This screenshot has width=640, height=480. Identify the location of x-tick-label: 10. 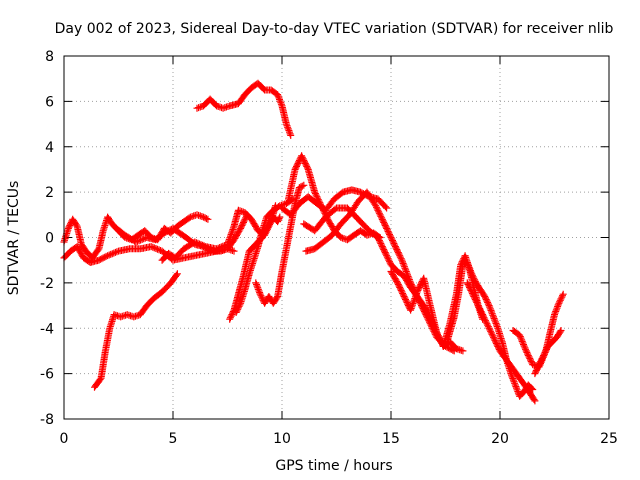
(282, 439).